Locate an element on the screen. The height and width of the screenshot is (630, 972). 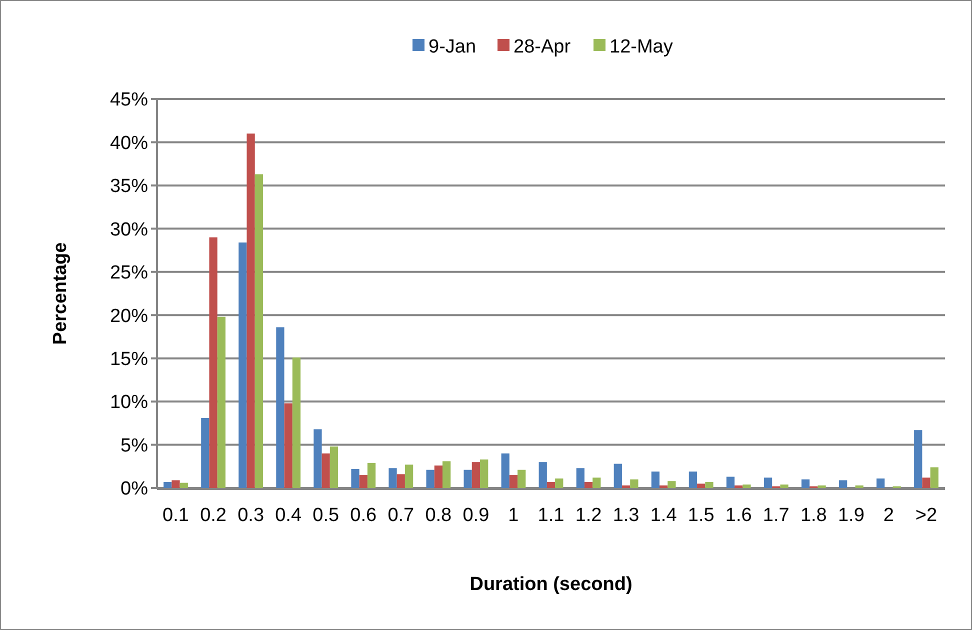
x-tick-label: 0.2 is located at coordinates (213, 515).